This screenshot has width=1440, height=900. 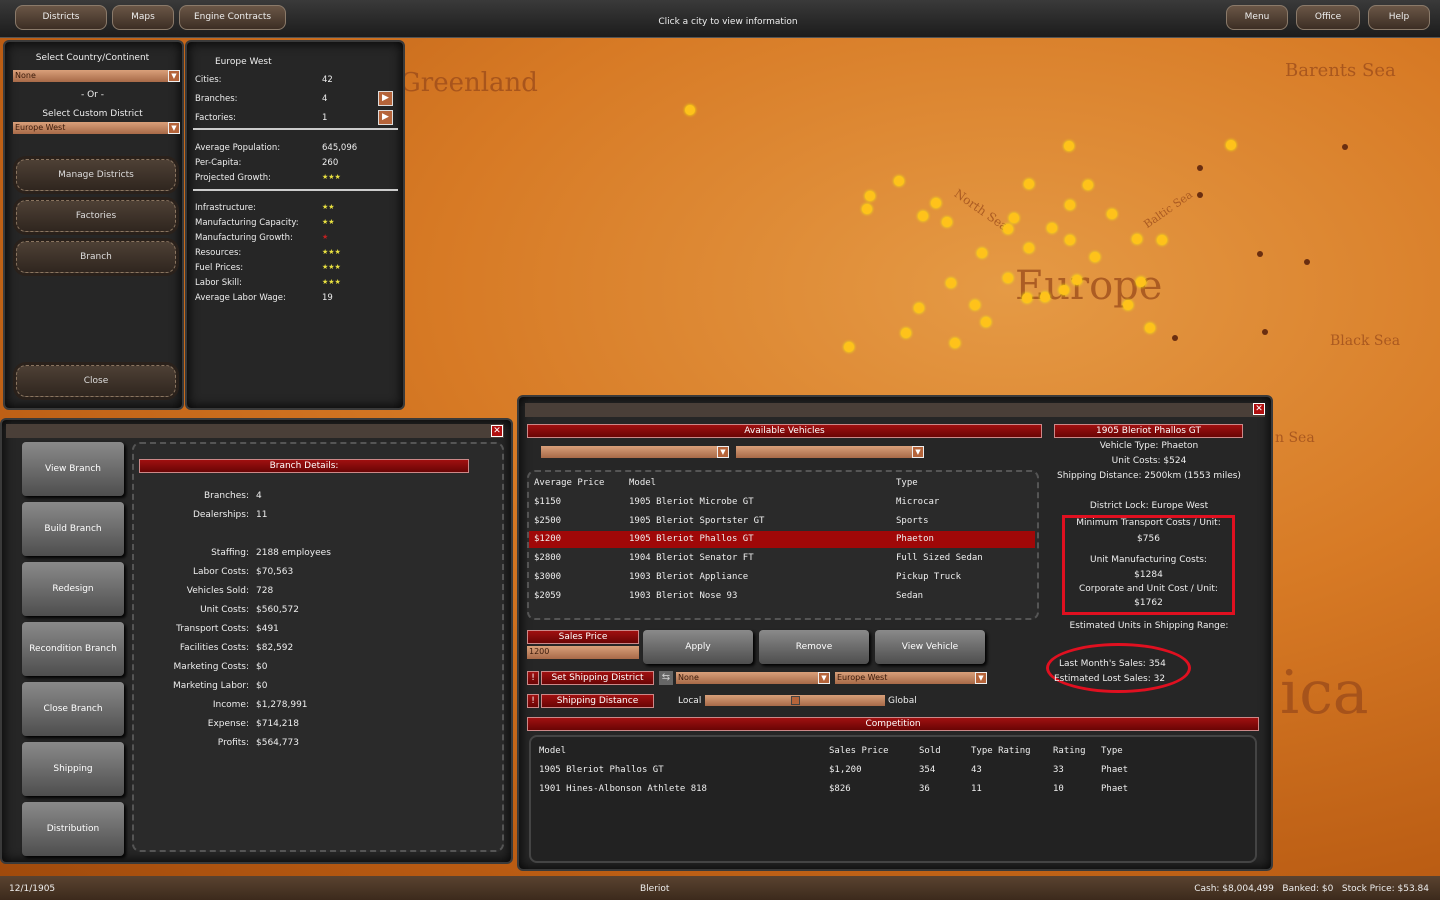 I want to click on custom-district-dropdown: Europe West ▼, so click(x=96, y=128).